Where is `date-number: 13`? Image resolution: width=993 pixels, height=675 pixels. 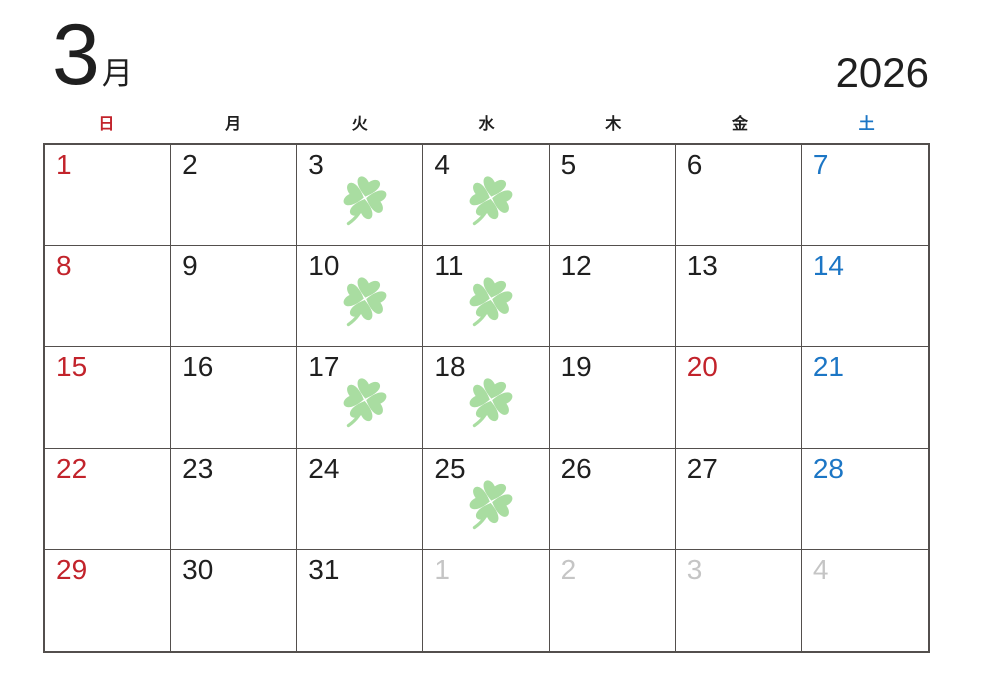
date-number: 13 is located at coordinates (702, 266).